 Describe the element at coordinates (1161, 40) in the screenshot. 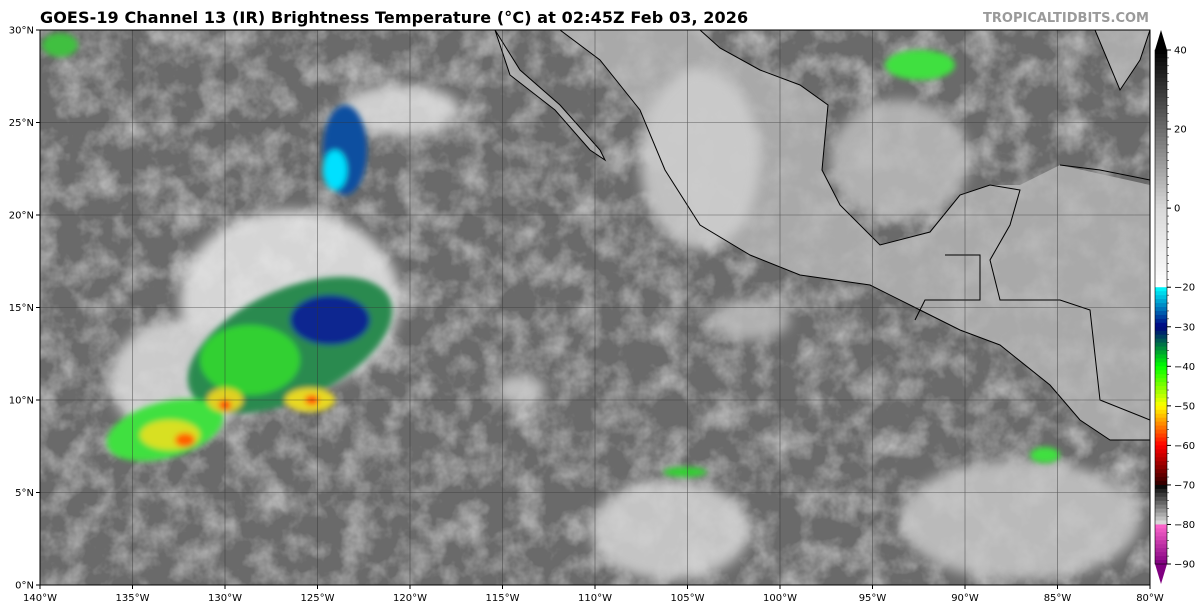

I see `colorbar-extend-max` at that location.